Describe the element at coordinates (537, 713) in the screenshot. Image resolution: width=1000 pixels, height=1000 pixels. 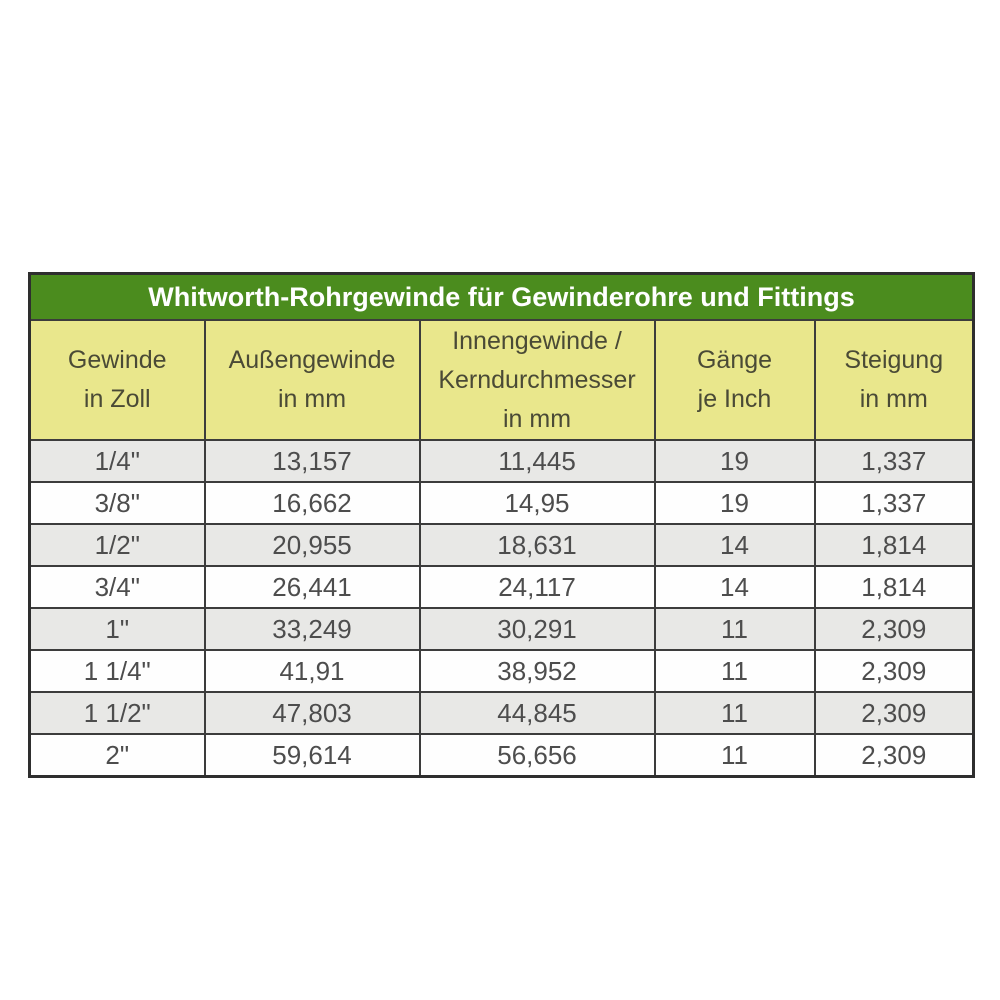
I see `table-cell: 44,845` at that location.